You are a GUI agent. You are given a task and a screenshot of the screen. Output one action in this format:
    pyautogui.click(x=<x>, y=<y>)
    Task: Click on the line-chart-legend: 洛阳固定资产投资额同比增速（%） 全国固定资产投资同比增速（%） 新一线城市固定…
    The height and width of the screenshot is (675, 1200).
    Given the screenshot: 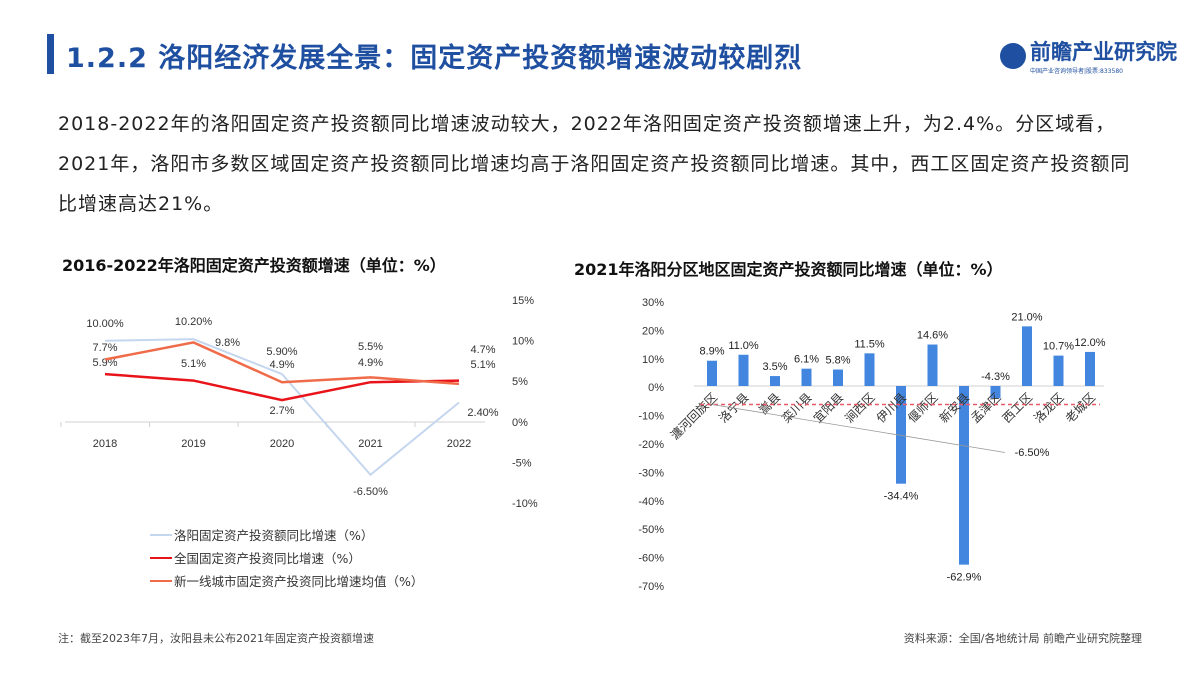 What is the action you would take?
    pyautogui.click(x=286, y=557)
    